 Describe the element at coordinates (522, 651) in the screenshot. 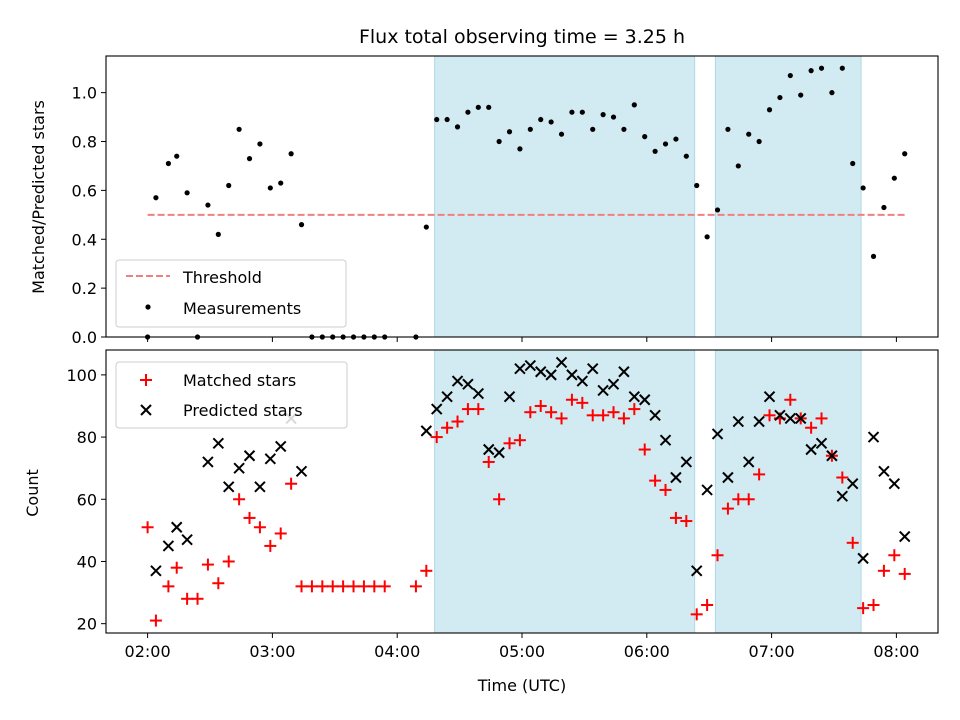

I see `x-tick-label: 05:00` at that location.